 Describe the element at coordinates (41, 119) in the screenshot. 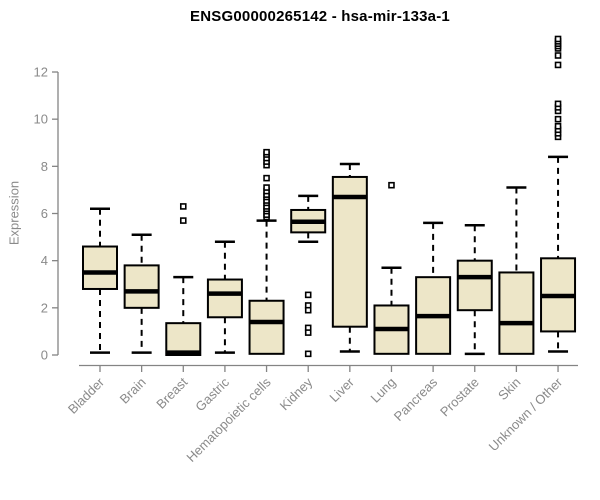

I see `y-tick-label: 10` at that location.